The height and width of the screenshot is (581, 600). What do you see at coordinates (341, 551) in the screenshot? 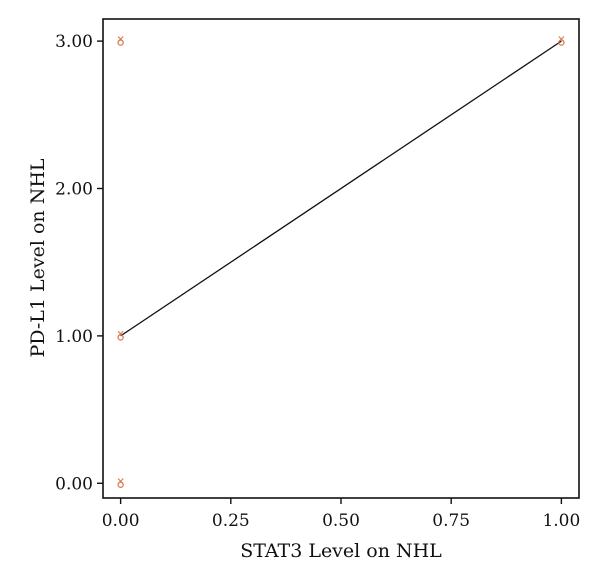
I see `x-axis-title: STAT3 Level on NHL` at bounding box center [341, 551].